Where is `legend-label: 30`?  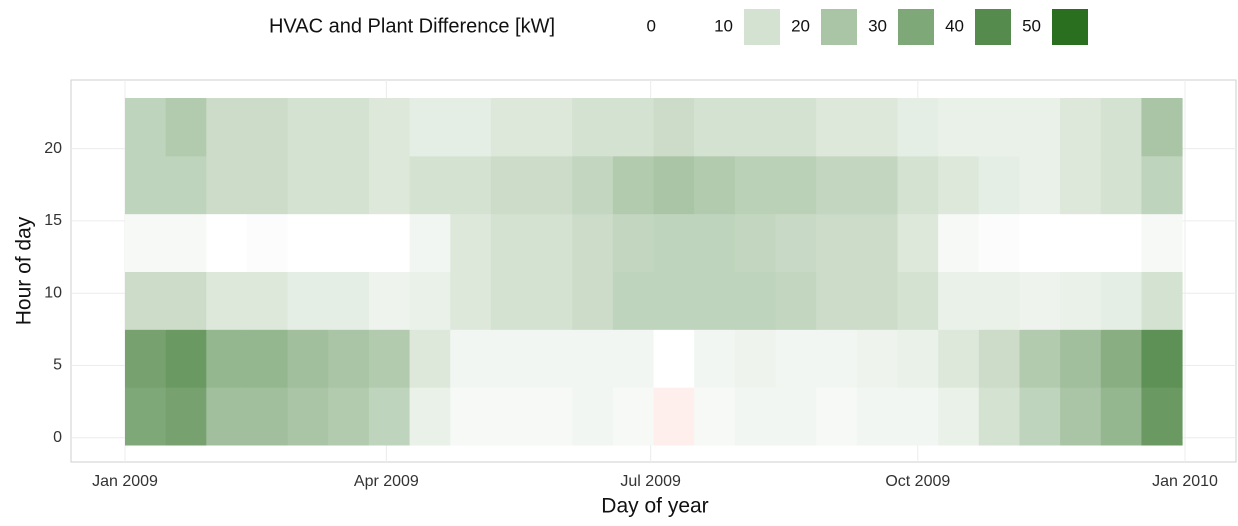
legend-label: 30 is located at coordinates (877, 25).